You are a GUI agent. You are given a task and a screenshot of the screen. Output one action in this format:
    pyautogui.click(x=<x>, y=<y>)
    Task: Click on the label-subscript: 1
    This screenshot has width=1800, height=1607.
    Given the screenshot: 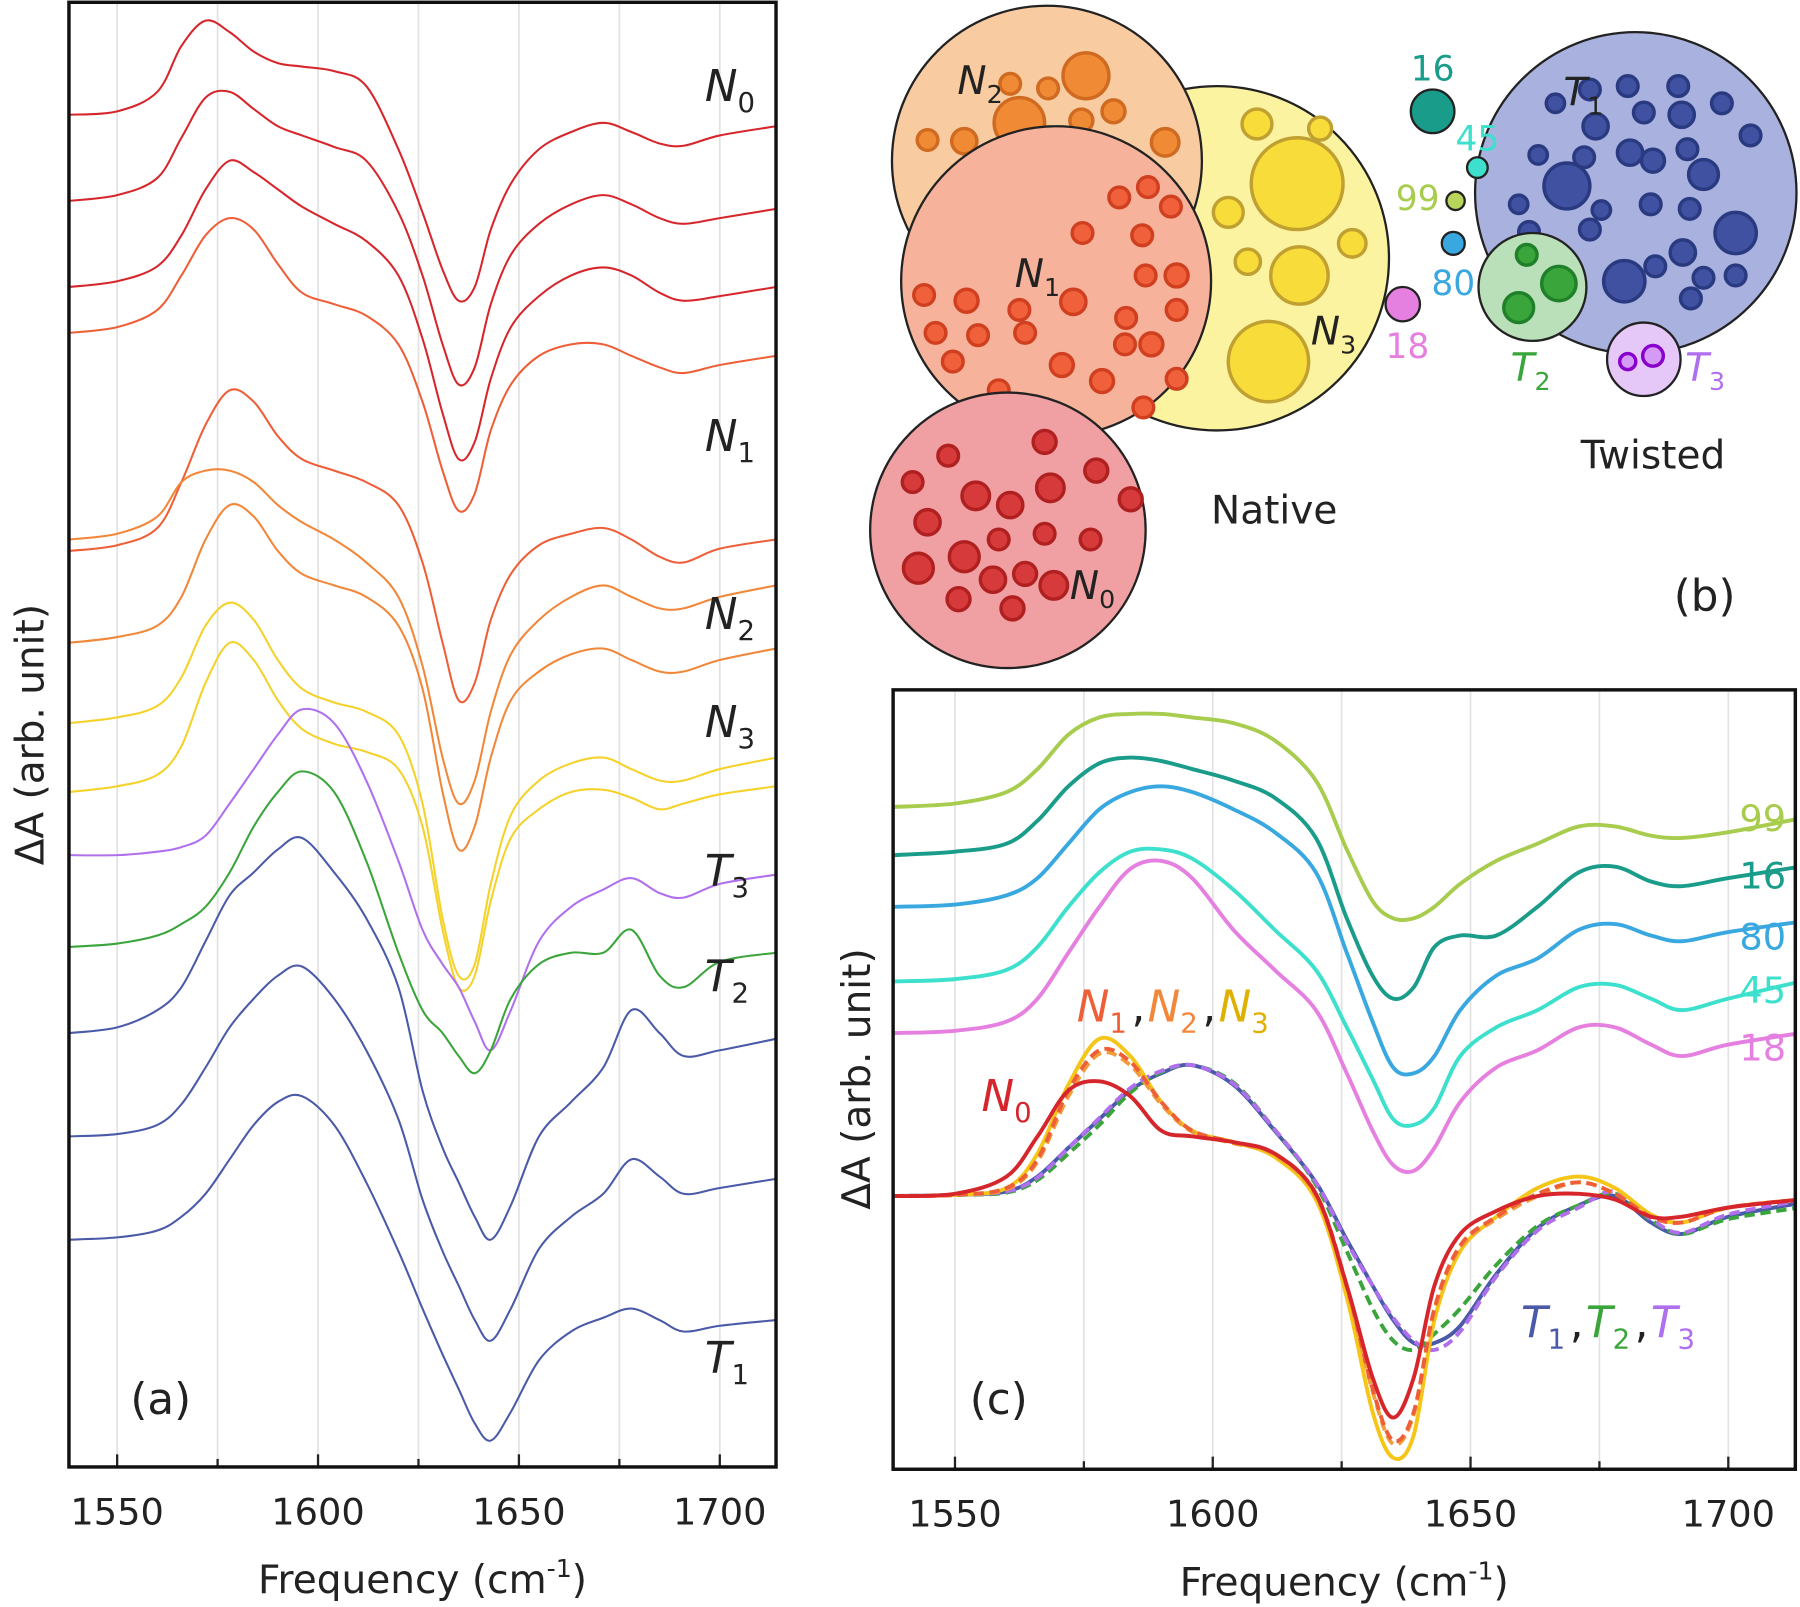 What is the action you would take?
    pyautogui.click(x=1595, y=106)
    